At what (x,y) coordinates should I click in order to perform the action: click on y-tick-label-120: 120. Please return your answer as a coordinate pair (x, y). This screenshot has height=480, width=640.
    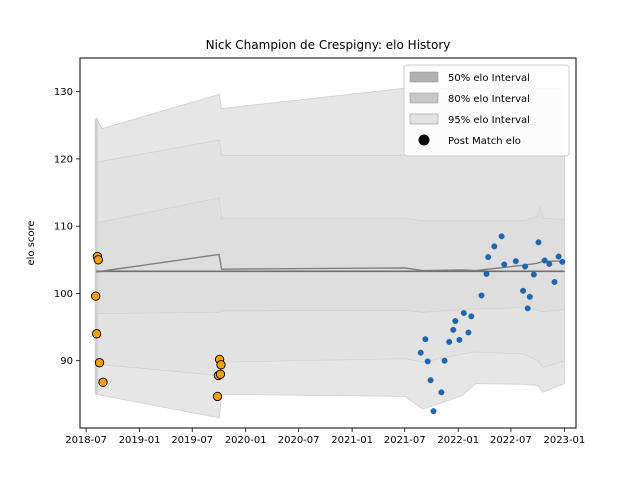
    Looking at the image, I should click on (63, 159).